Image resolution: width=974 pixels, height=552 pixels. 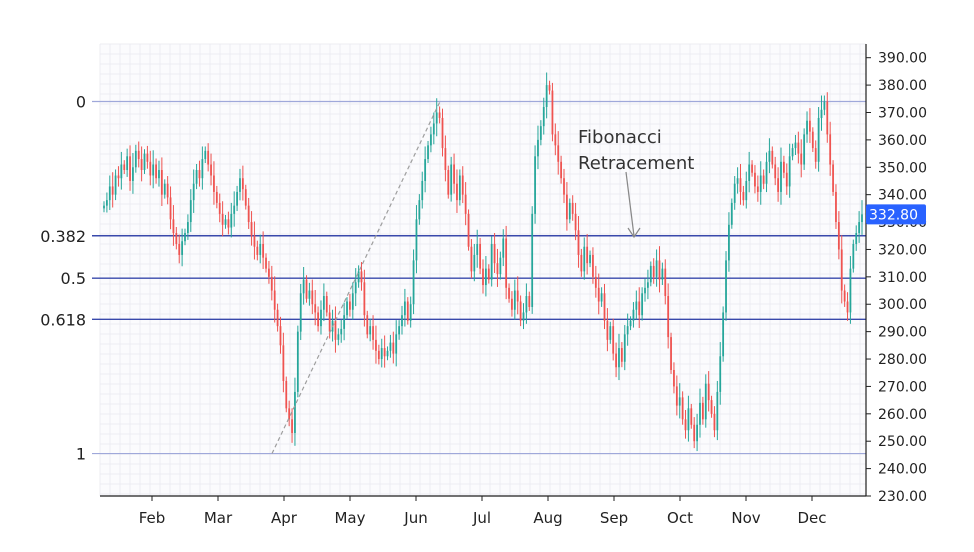 I want to click on y-tick-label: 240.00, so click(x=902, y=470).